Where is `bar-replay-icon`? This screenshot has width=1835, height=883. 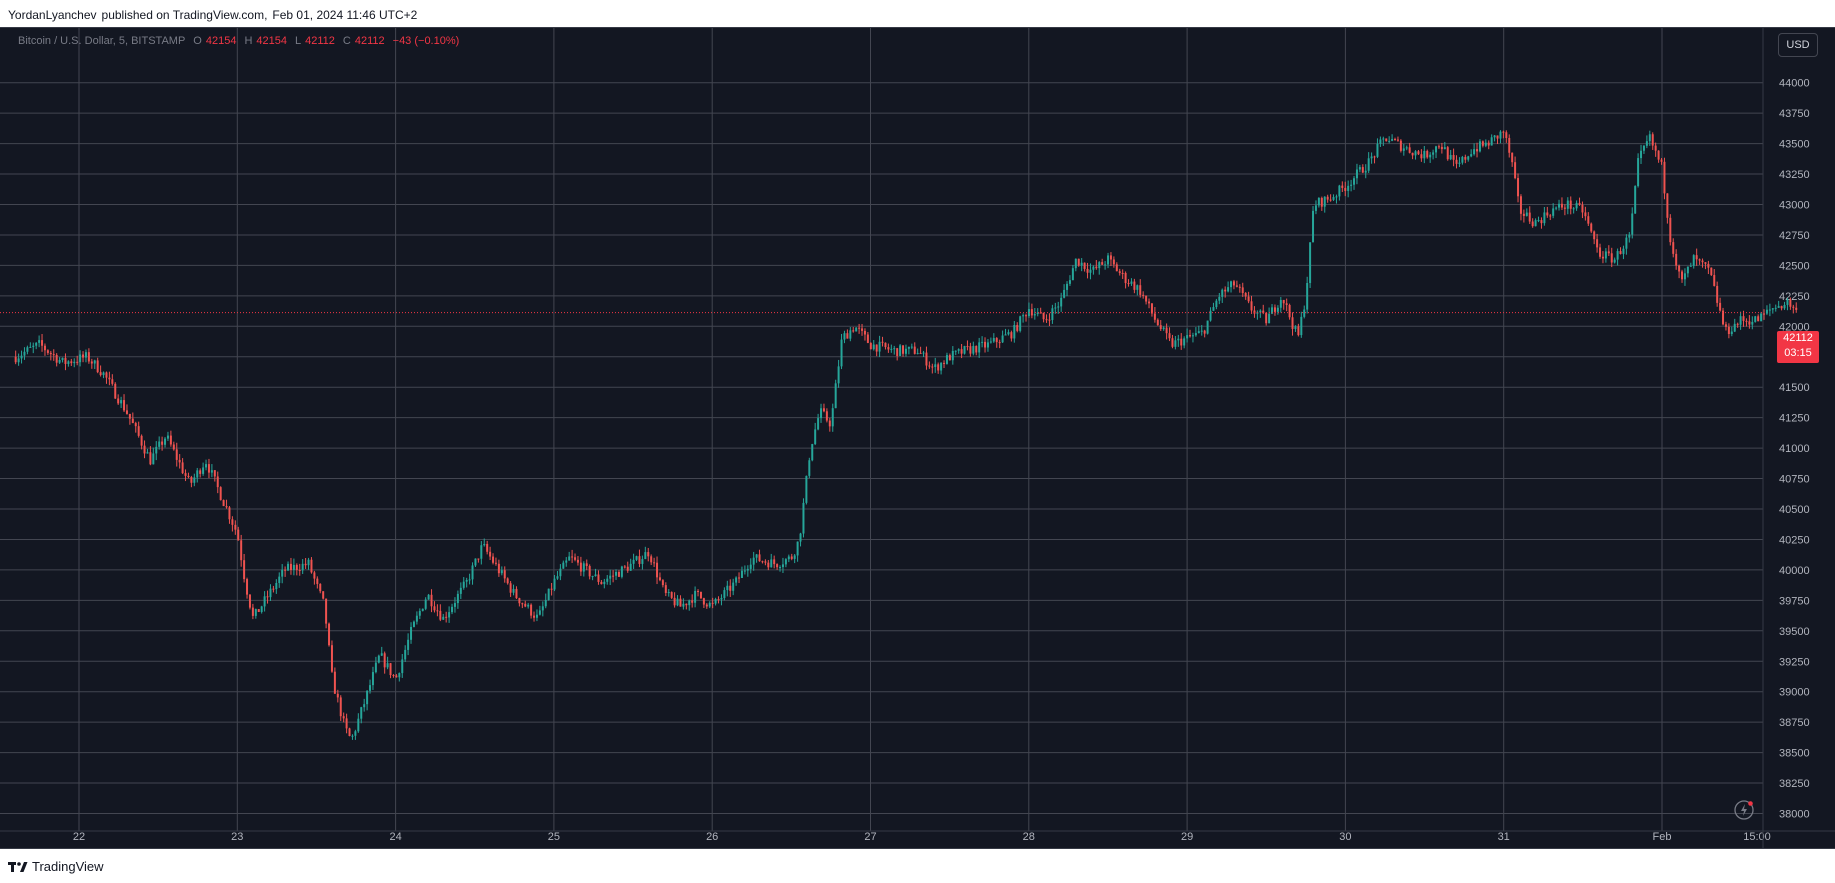 bar-replay-icon is located at coordinates (1744, 810).